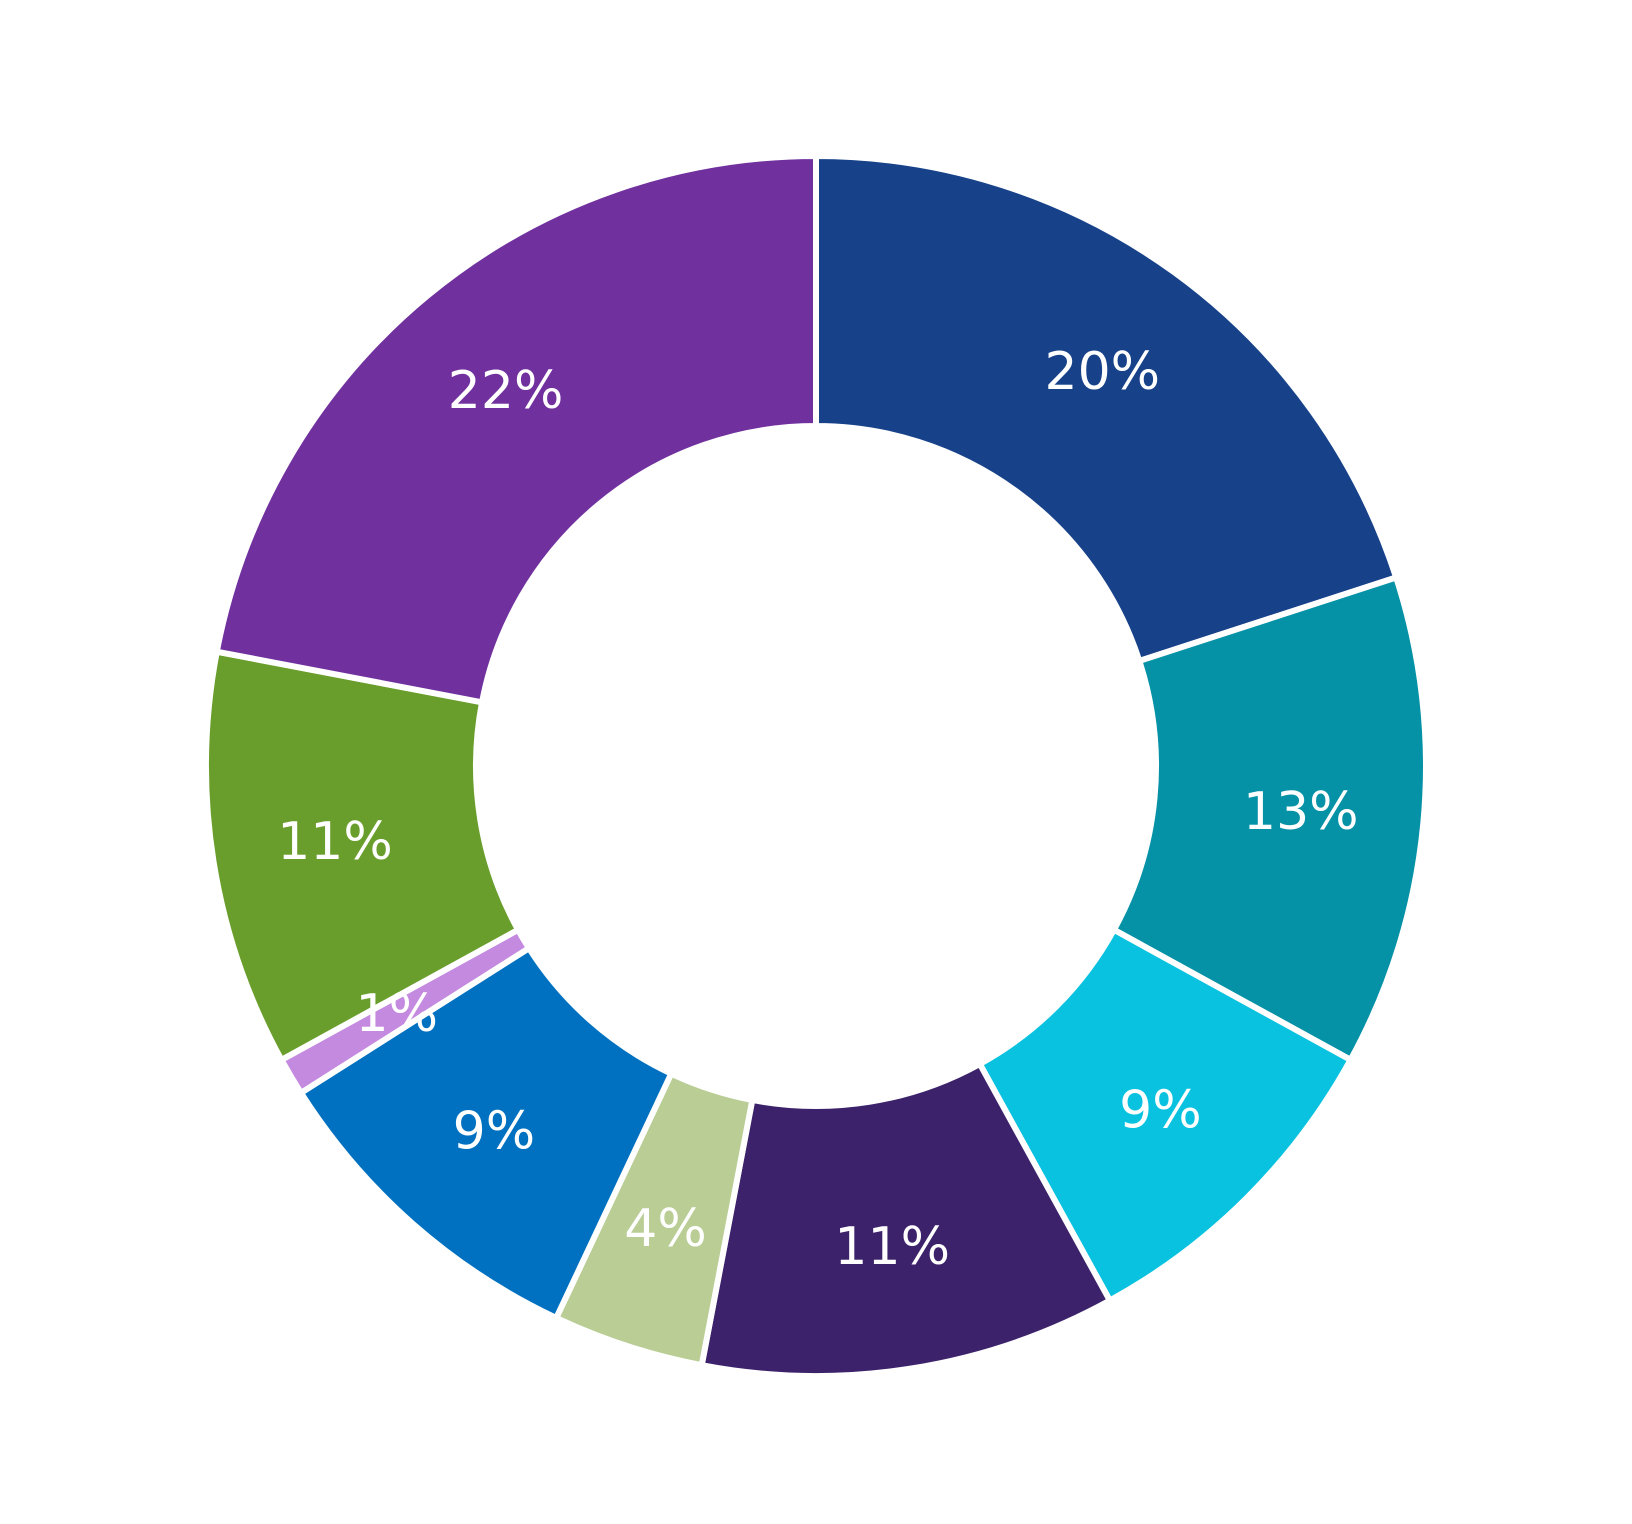 Image resolution: width=1632 pixels, height=1524 pixels. Describe the element at coordinates (397, 1014) in the screenshot. I see `slice-label-6: 1%` at that location.